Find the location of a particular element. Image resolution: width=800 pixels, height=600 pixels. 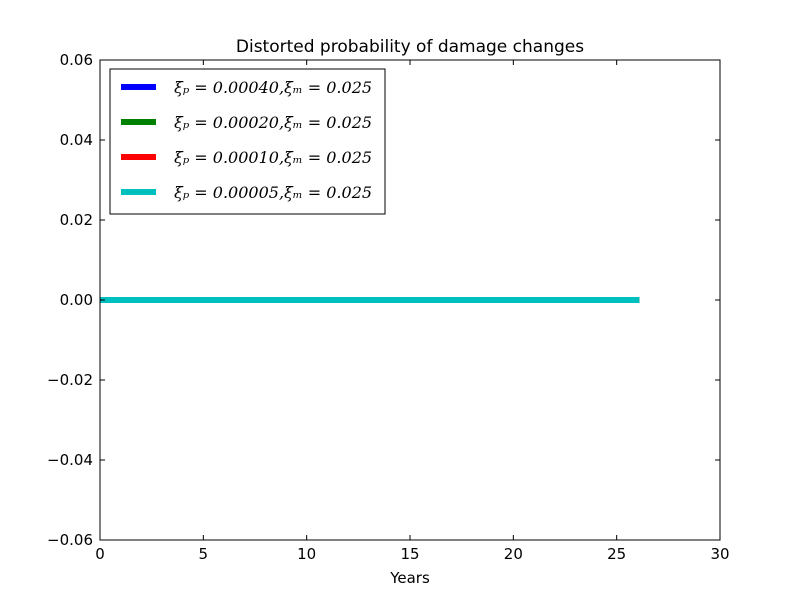

chart-title: Distorted probability of damage changes is located at coordinates (410, 47).